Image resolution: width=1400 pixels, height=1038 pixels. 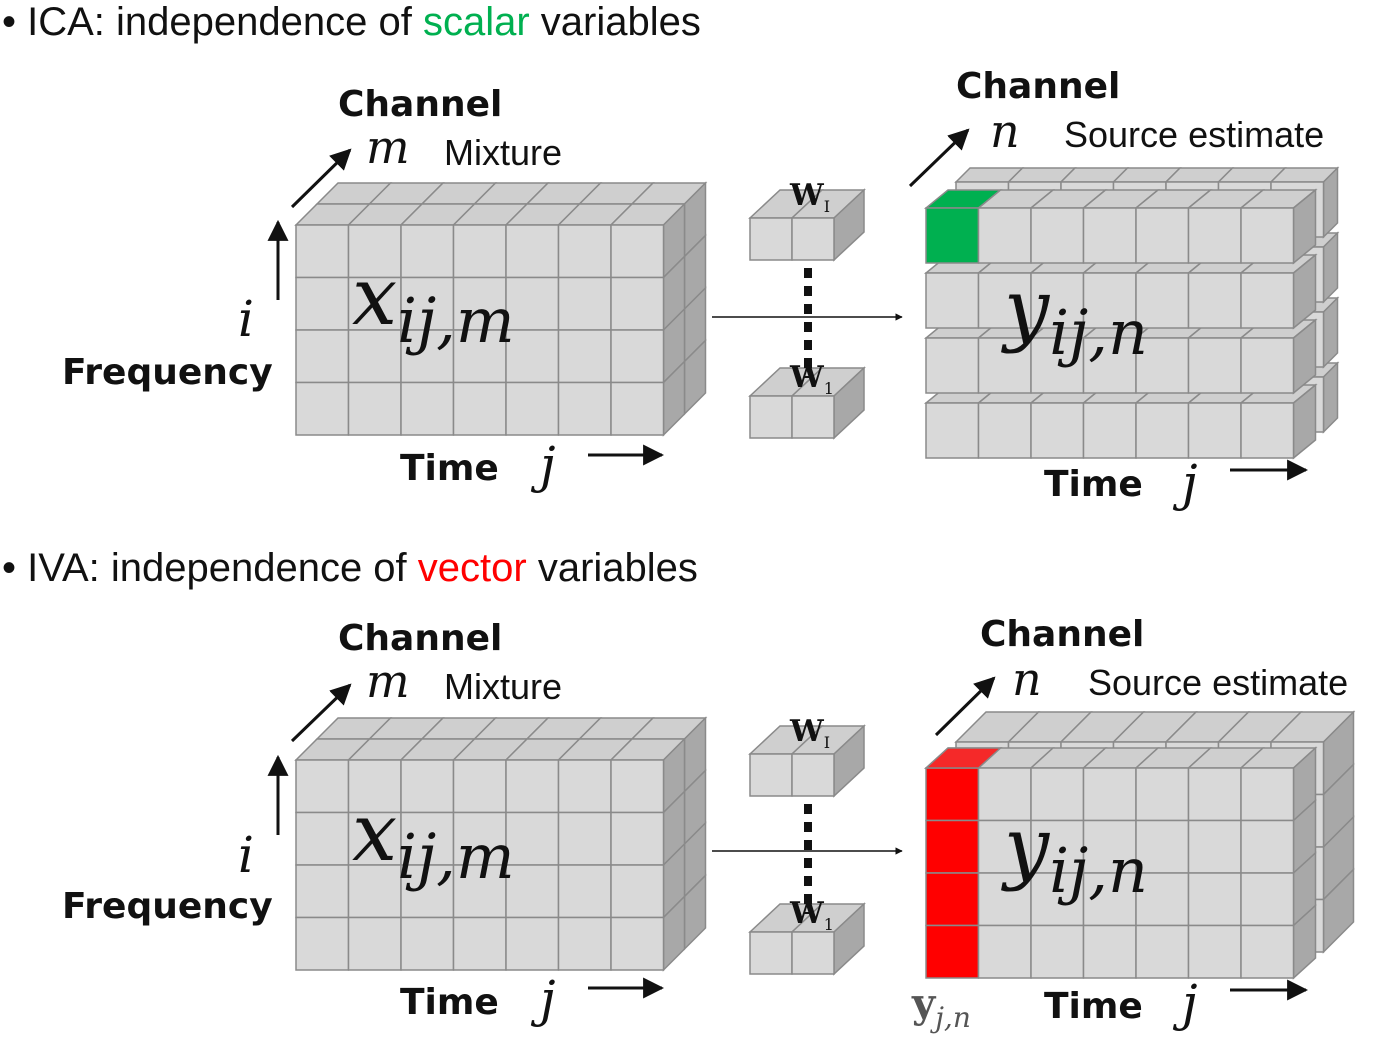 I want to click on ica-filter-bottom, so click(x=807, y=403).